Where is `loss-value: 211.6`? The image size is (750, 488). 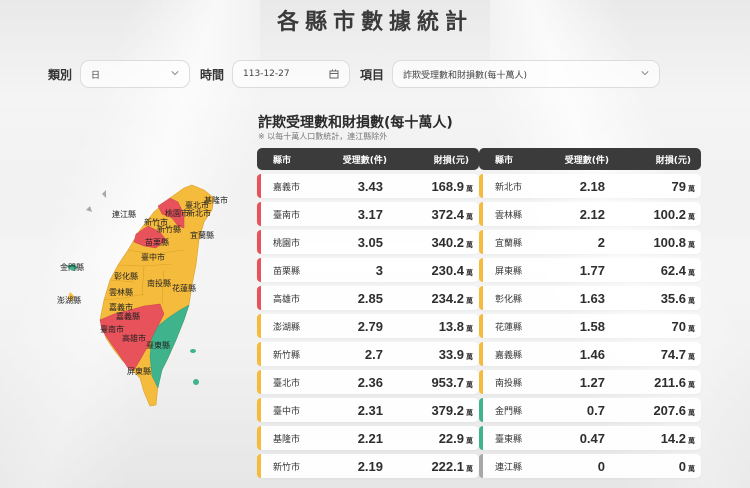
loss-value: 211.6 is located at coordinates (670, 382).